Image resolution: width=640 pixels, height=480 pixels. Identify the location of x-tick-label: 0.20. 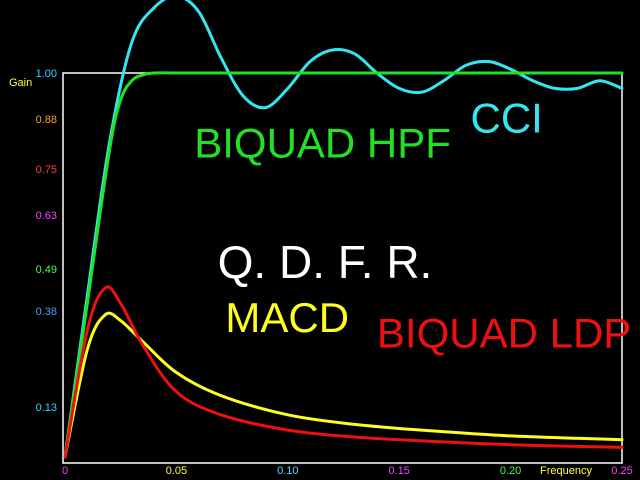
(510, 471).